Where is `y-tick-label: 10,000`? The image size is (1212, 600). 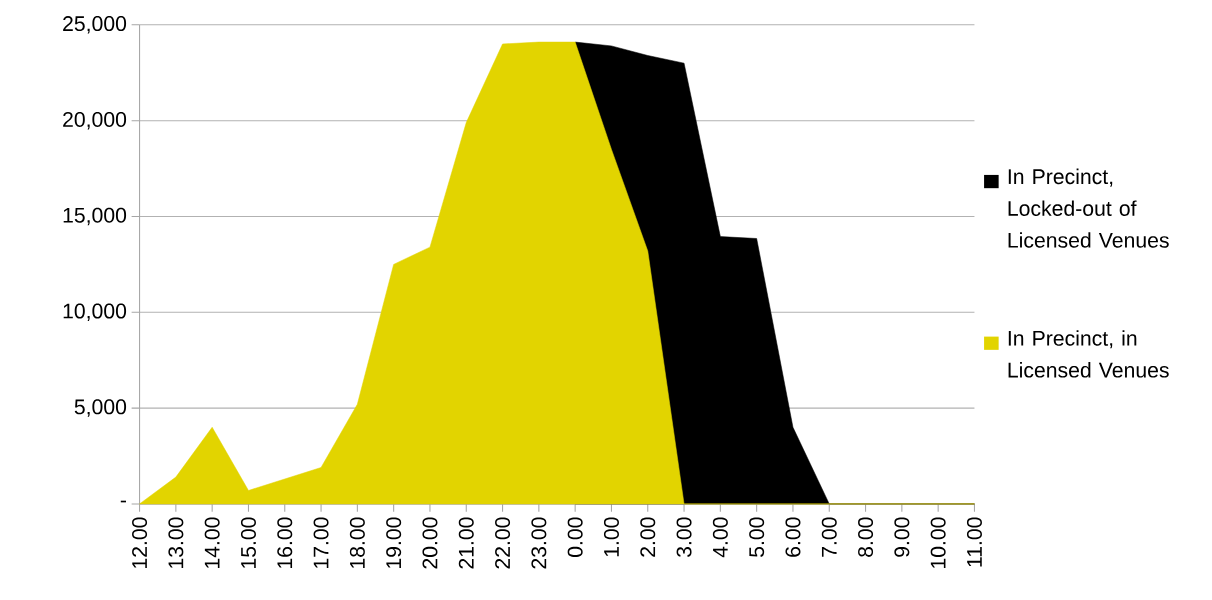 y-tick-label: 10,000 is located at coordinates (95, 312).